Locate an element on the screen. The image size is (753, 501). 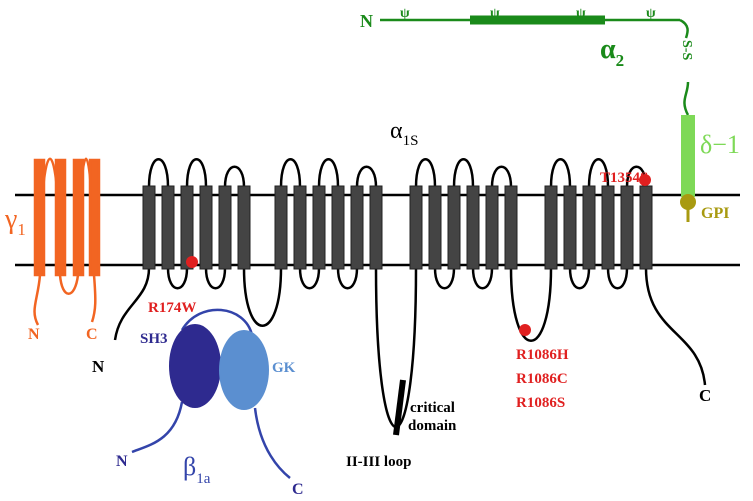
subscript: 1 is located at coordinates (21, 229).